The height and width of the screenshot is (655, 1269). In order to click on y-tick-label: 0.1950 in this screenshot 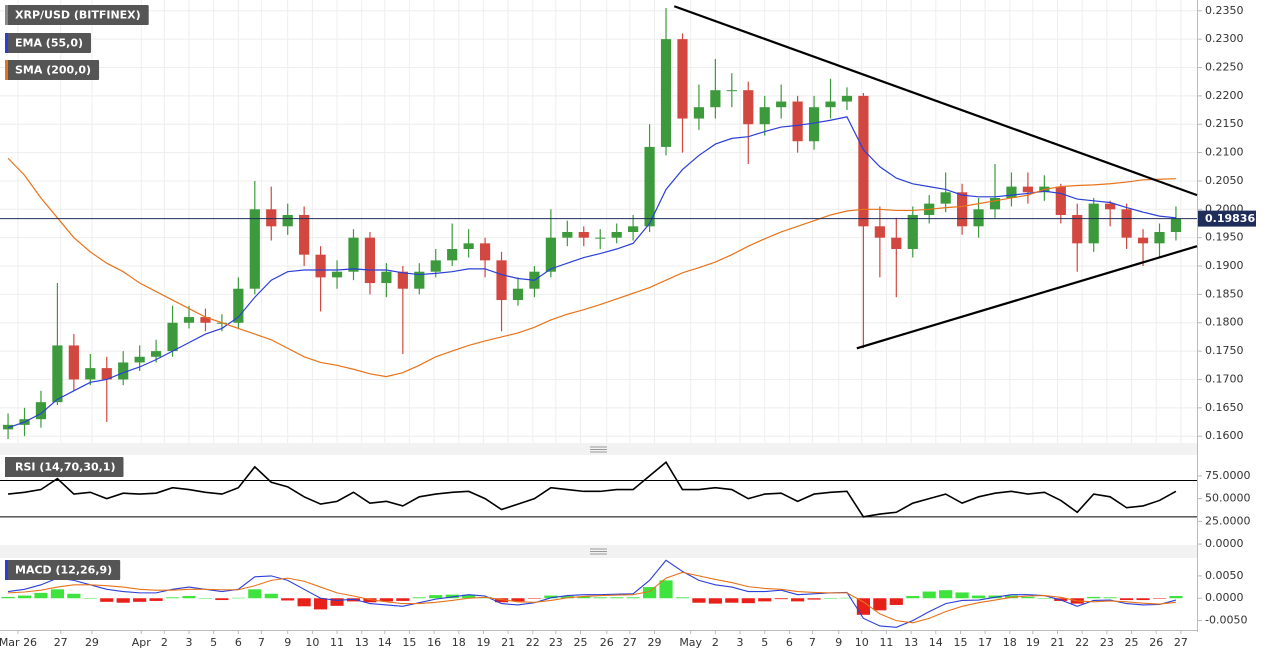, I will do `click(1224, 237)`.